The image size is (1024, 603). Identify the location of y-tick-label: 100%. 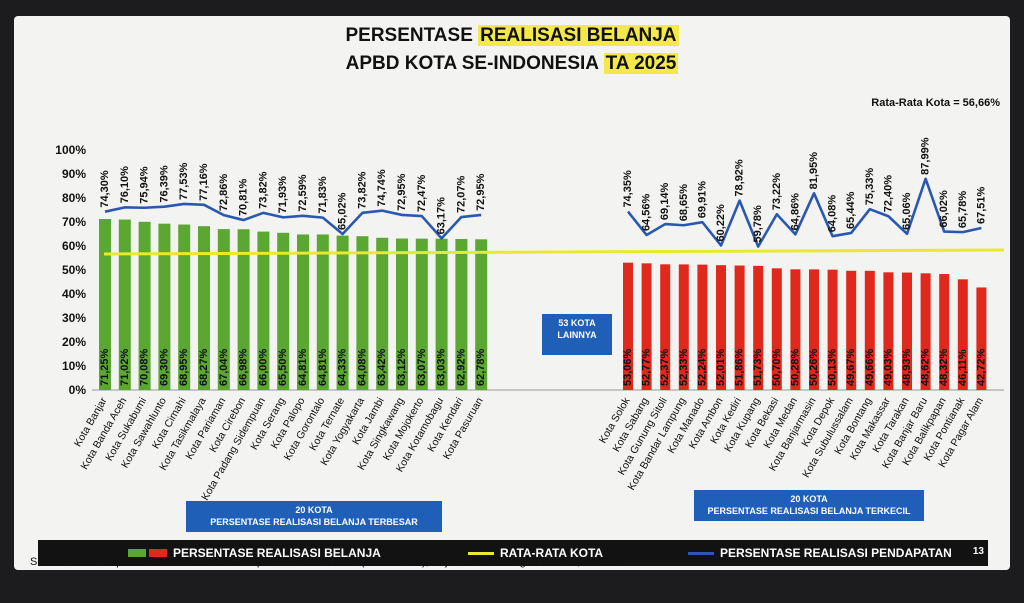
(70, 150).